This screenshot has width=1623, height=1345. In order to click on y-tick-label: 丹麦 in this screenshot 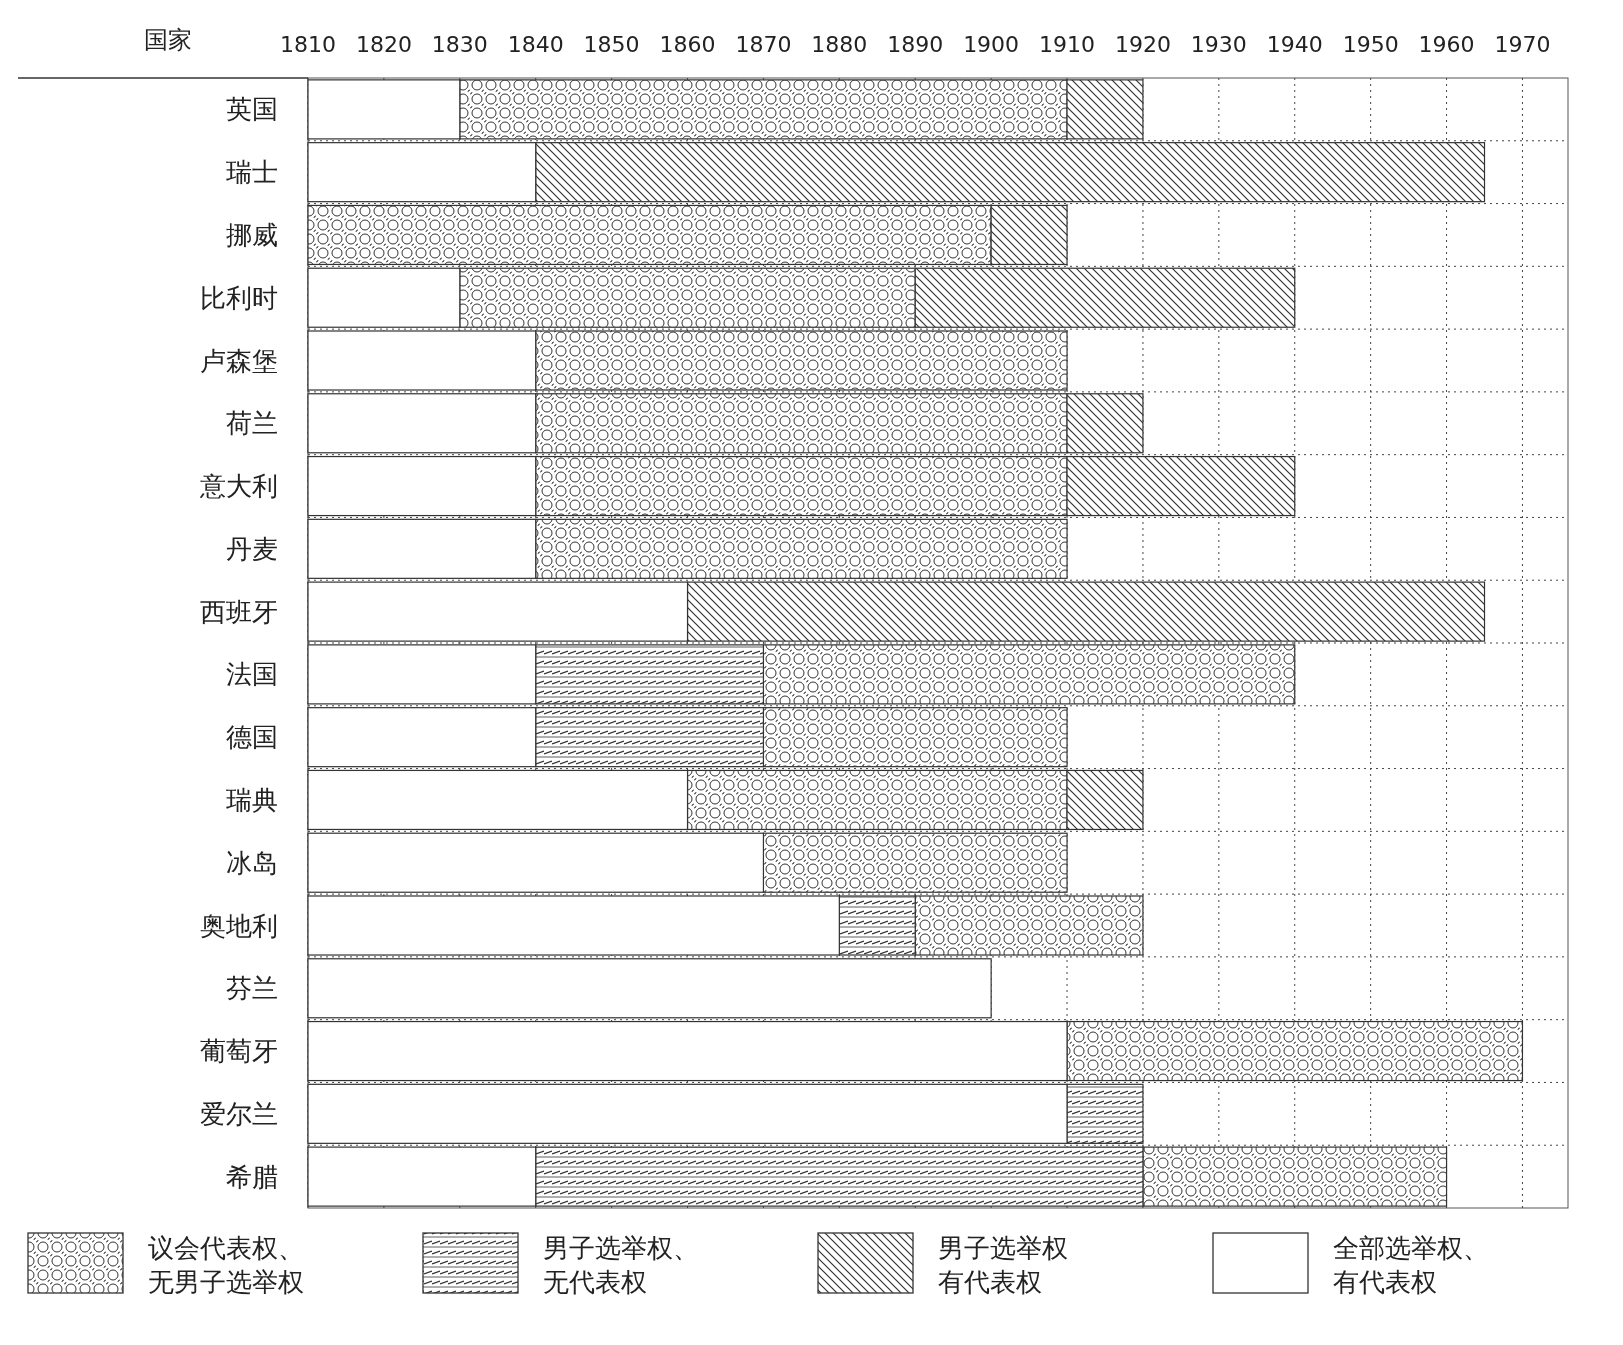, I will do `click(252, 548)`.